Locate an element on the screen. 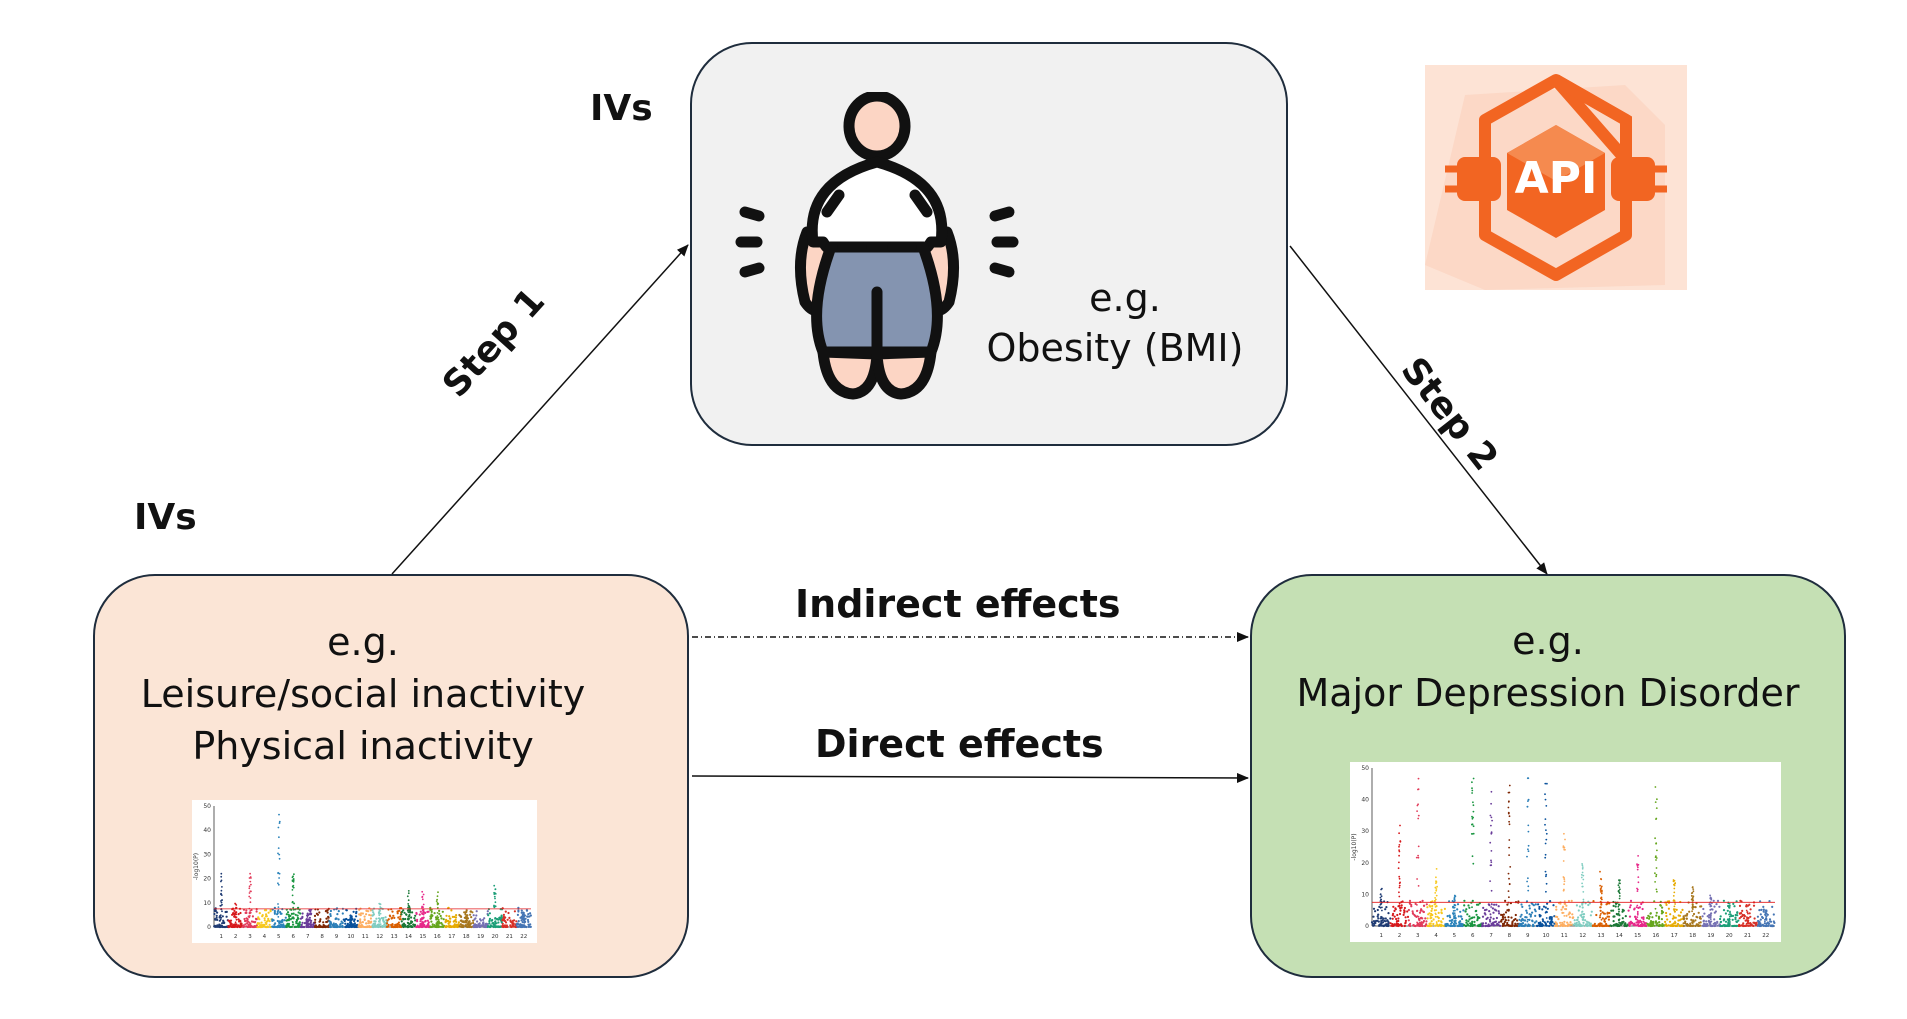 The height and width of the screenshot is (1019, 1907). x-tick-label: 12 is located at coordinates (1582, 936).